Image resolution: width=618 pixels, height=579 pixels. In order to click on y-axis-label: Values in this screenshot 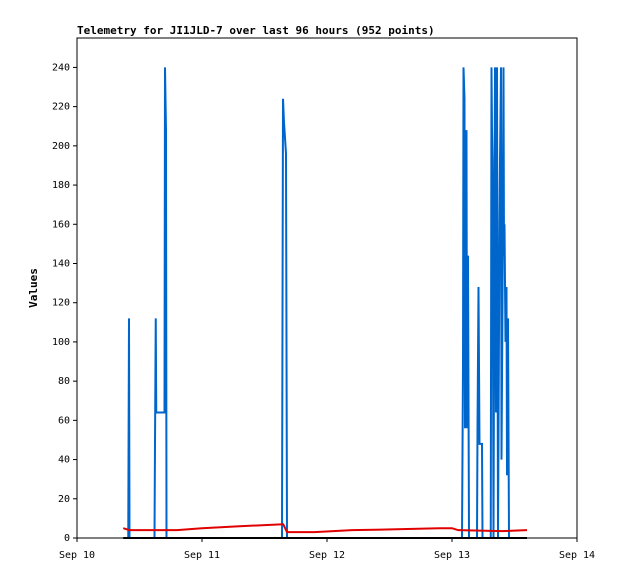, I will do `click(33, 288)`.